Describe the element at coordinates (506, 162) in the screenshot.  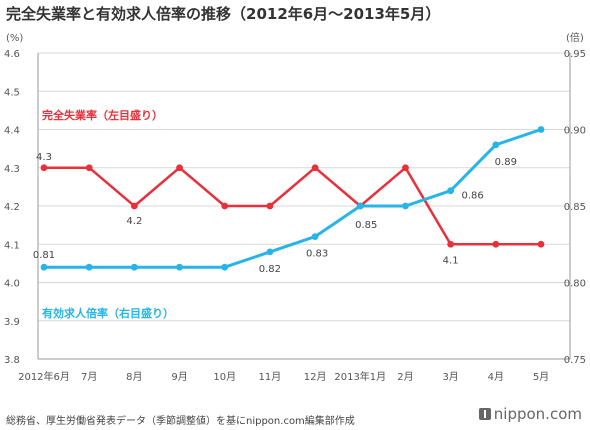
I see `job-ratio-data-label: 0.89` at that location.